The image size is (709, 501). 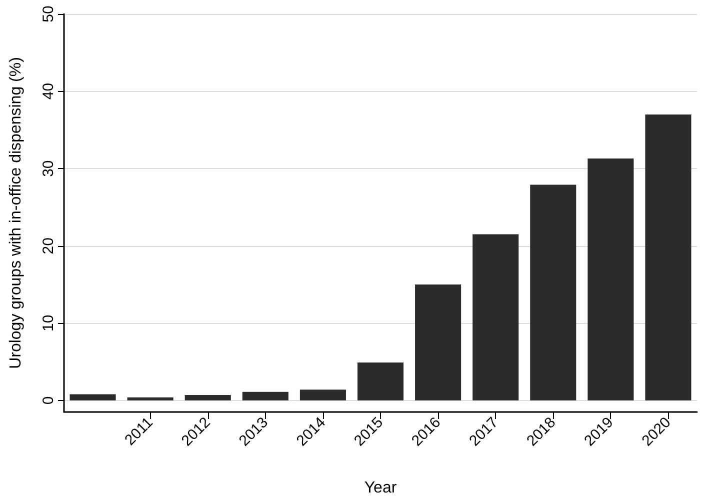 I want to click on y-tick-label: 50, so click(x=48, y=14).